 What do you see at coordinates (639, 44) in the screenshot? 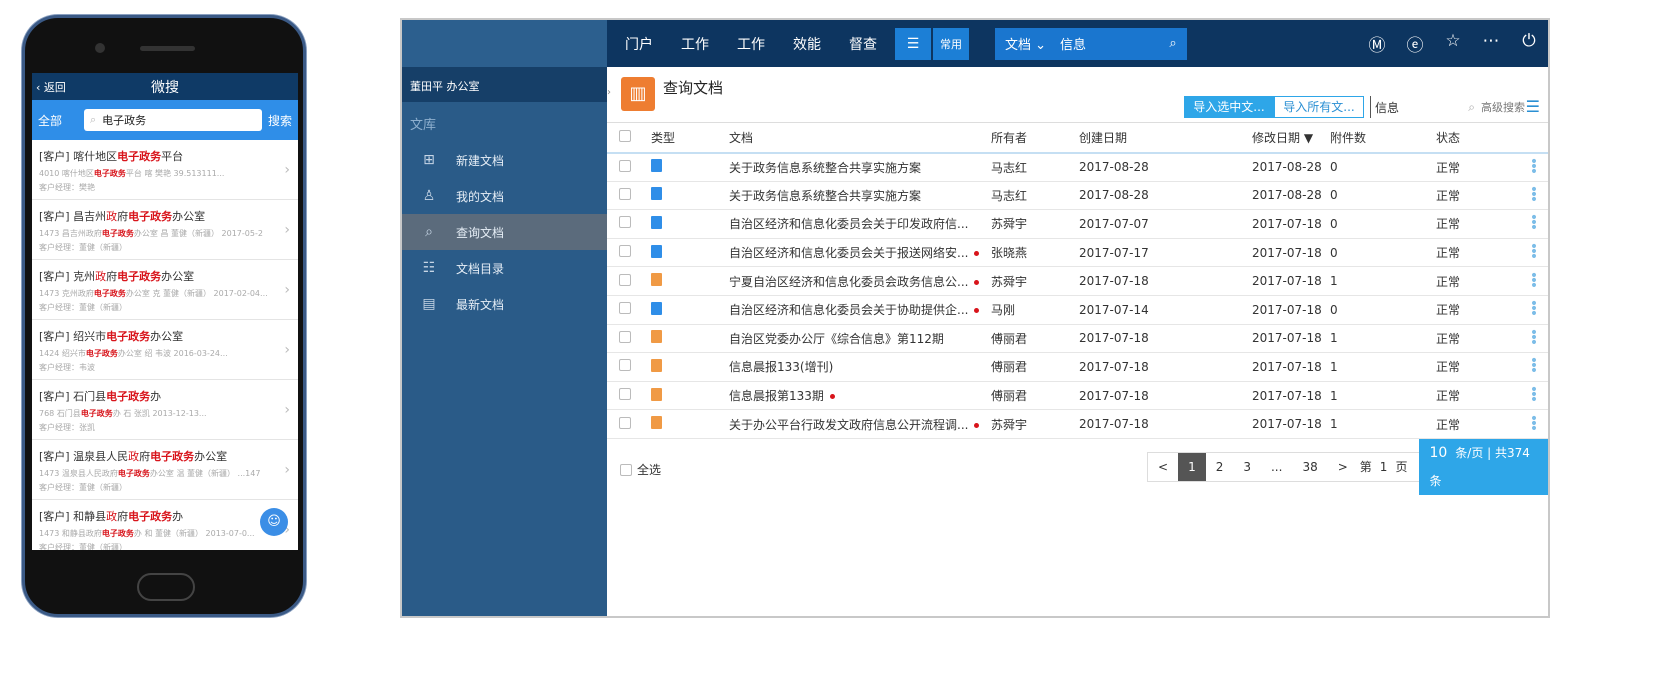
I see `nav-item: 门户` at bounding box center [639, 44].